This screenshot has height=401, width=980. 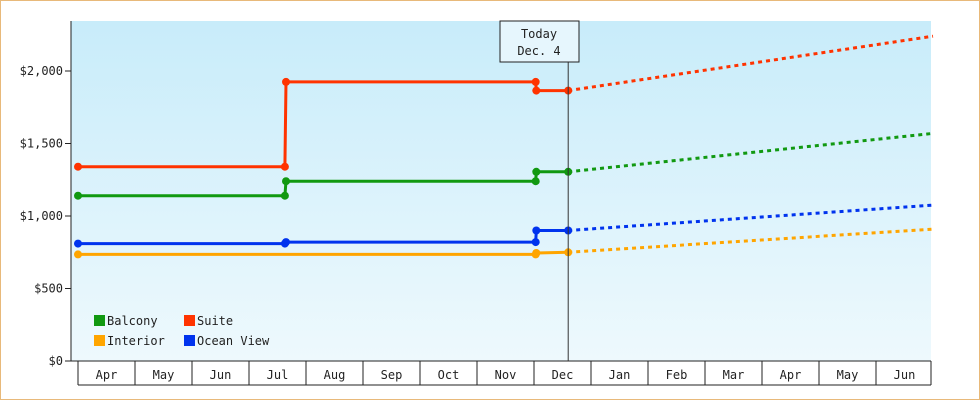 I want to click on y-tick-label: $1,500, so click(x=41, y=144).